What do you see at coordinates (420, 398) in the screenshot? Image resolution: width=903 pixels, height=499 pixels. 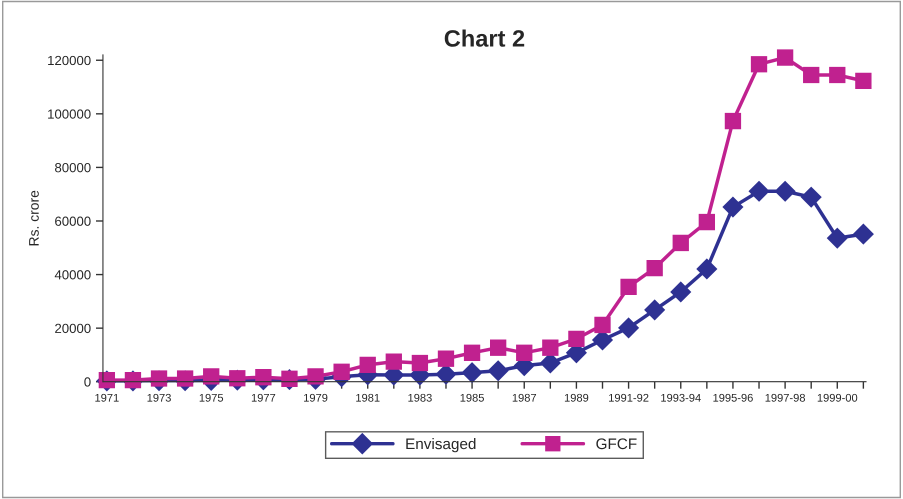 I see `x-tick-label: 1983` at bounding box center [420, 398].